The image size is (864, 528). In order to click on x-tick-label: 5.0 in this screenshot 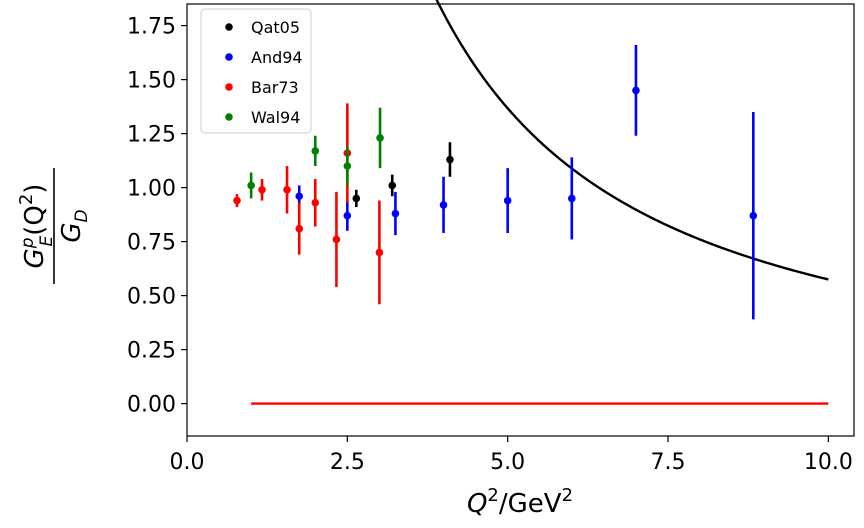, I will do `click(507, 462)`.